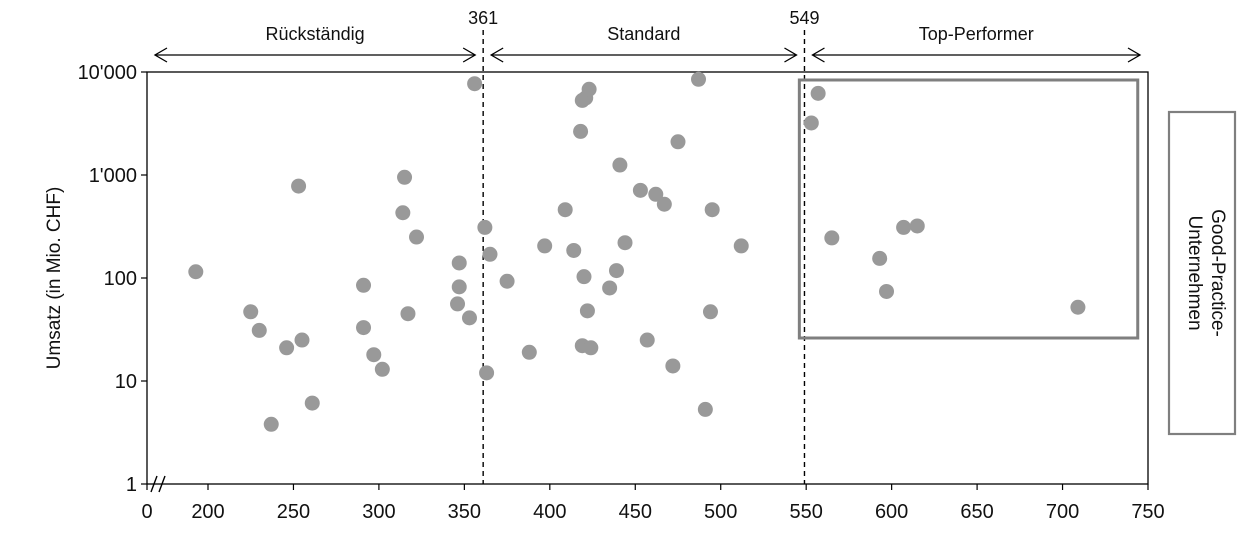  I want to click on y-tick-label: 1, so click(131, 485).